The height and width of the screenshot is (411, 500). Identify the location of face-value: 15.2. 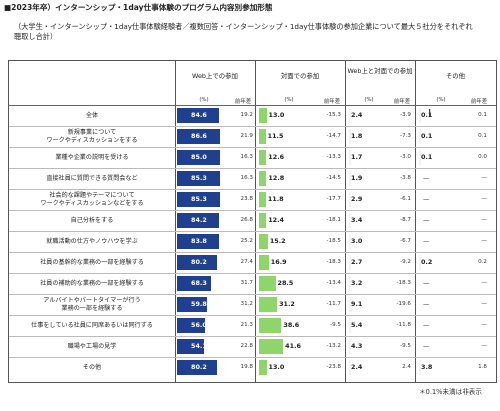
(277, 241).